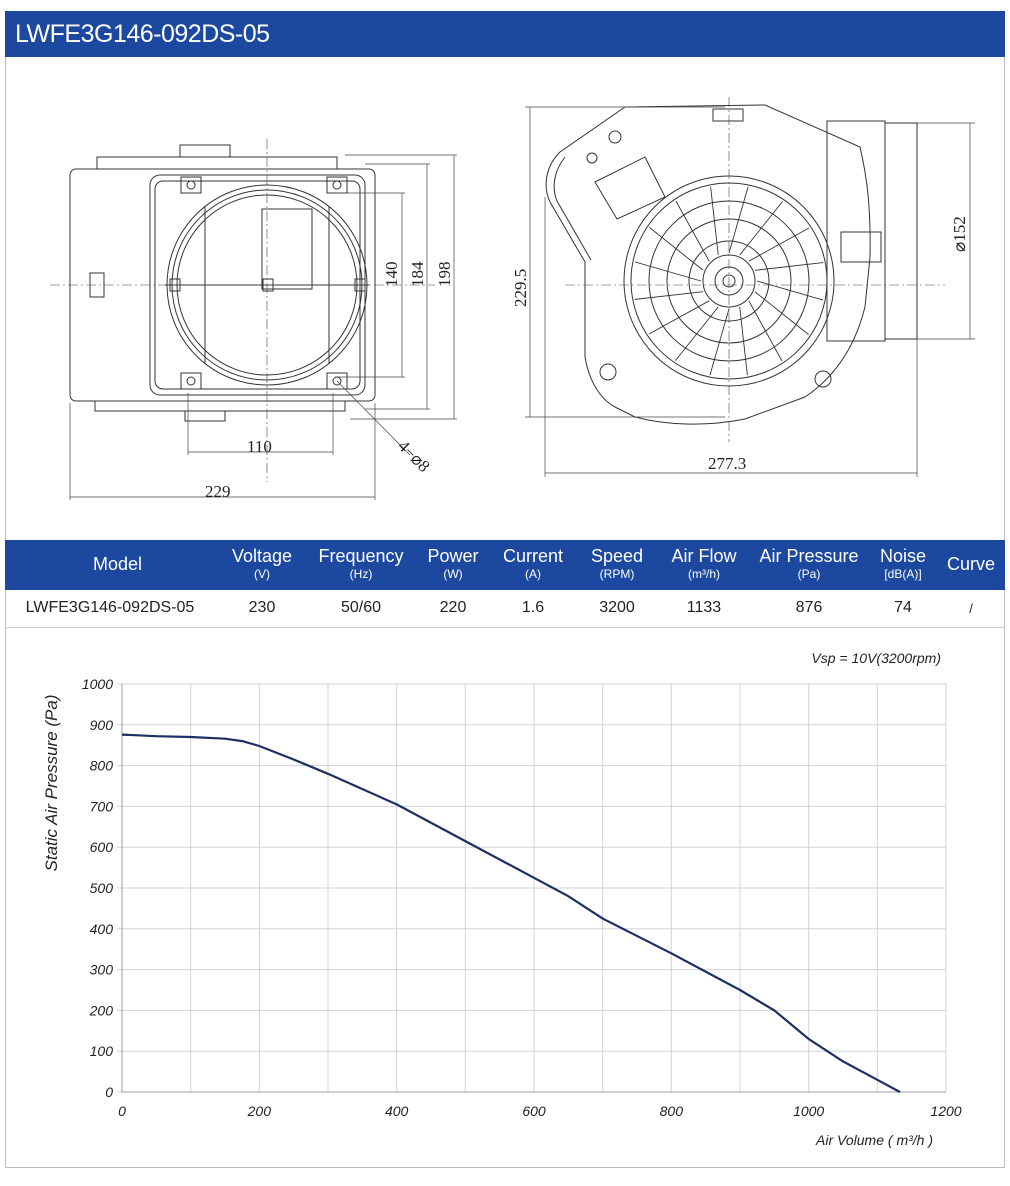  What do you see at coordinates (397, 1111) in the screenshot?
I see `x-tick-label: 400` at bounding box center [397, 1111].